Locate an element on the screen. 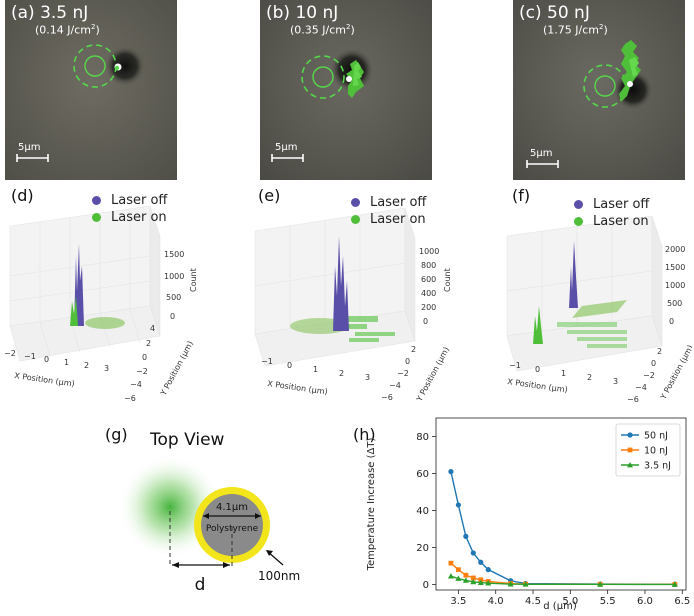 The image size is (694, 616). x-tick-label-5: 6.0 is located at coordinates (645, 601).